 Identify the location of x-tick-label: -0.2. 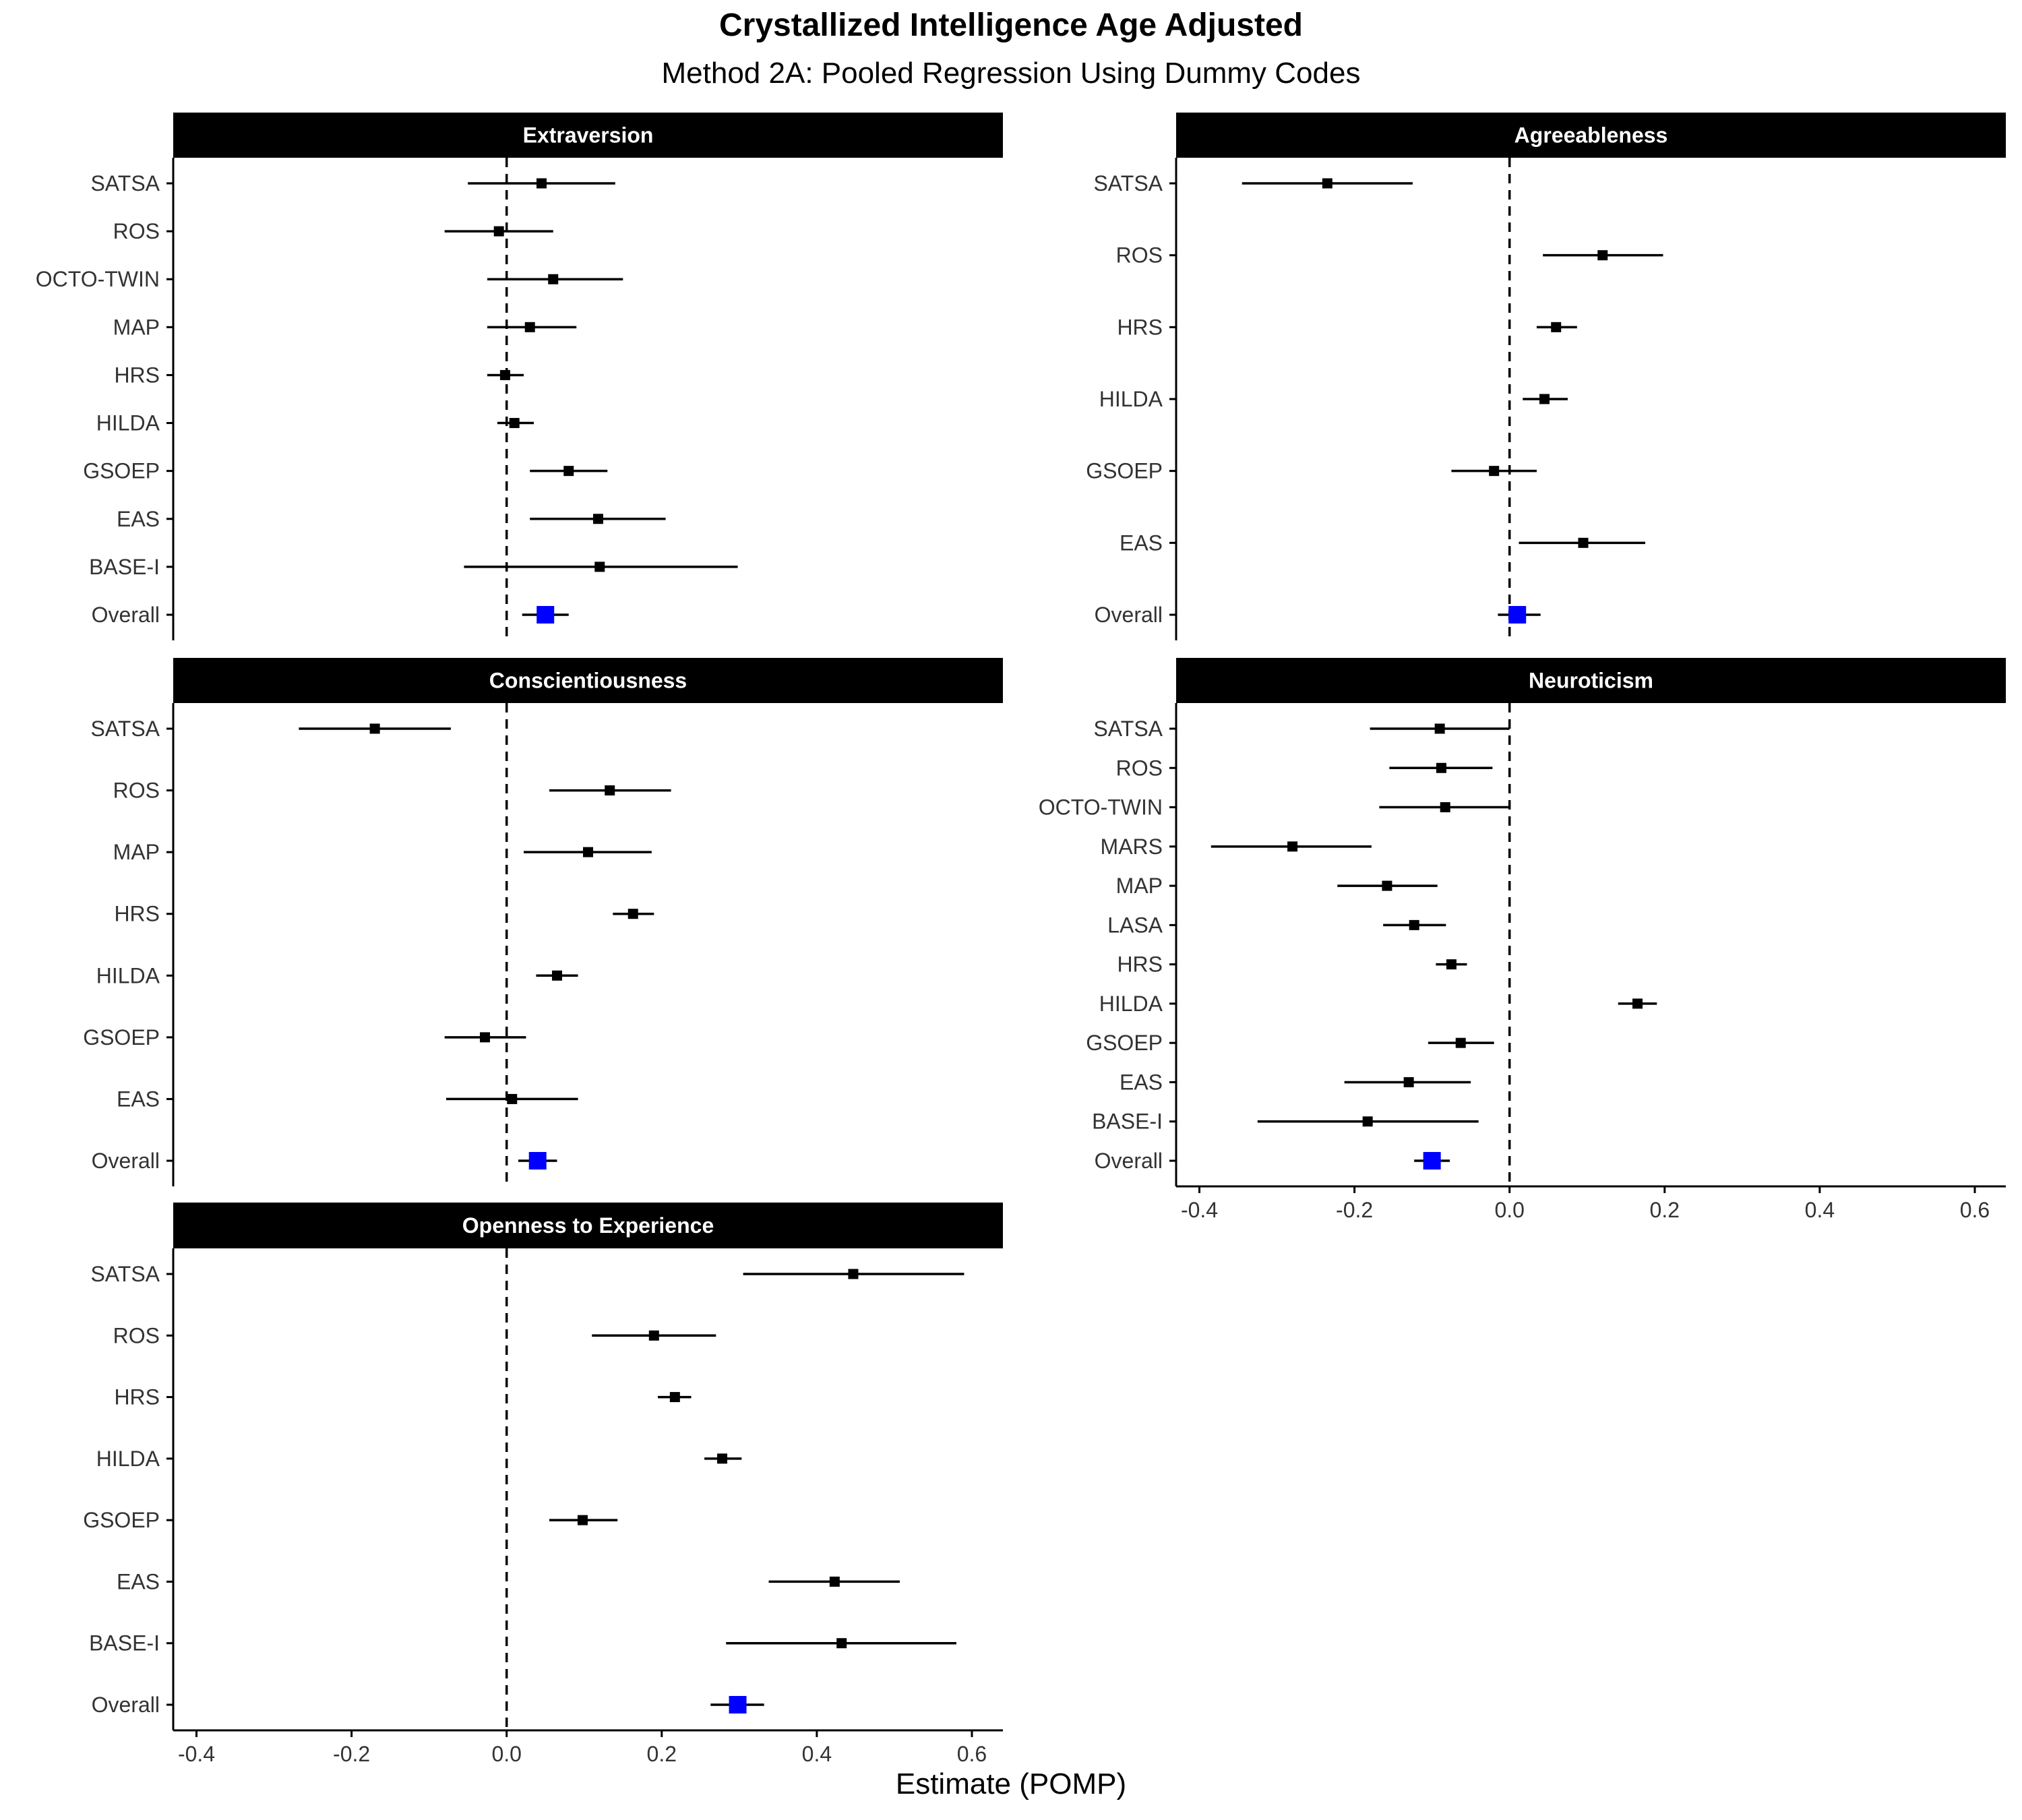
(1354, 1210).